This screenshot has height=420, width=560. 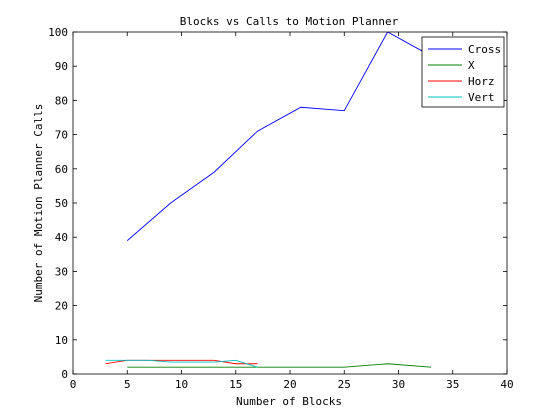 I want to click on x-tick-label: 30, so click(x=398, y=384).